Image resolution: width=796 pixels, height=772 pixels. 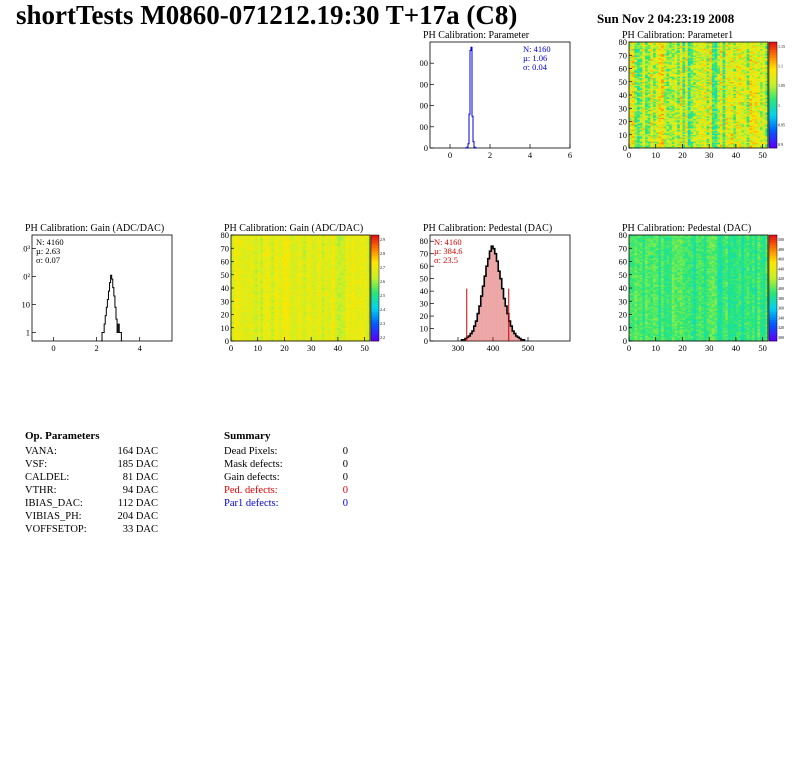 What do you see at coordinates (424, 127) in the screenshot?
I see `y-tick-label: 200` at bounding box center [424, 127].